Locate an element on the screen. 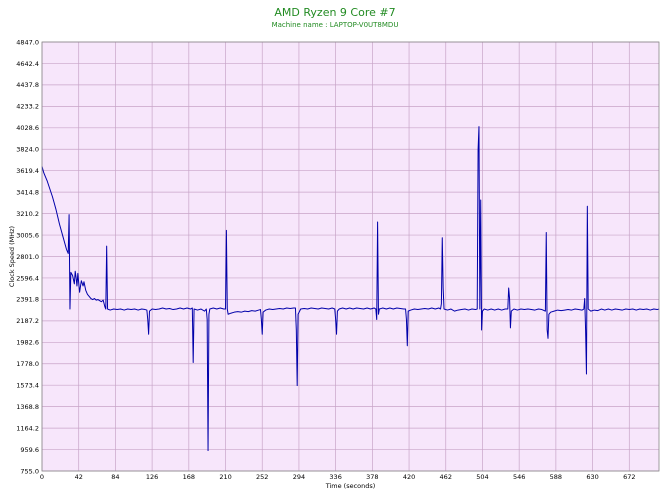 This screenshot has height=503, width=670. y-tick-label: 3619.4 is located at coordinates (27, 171).